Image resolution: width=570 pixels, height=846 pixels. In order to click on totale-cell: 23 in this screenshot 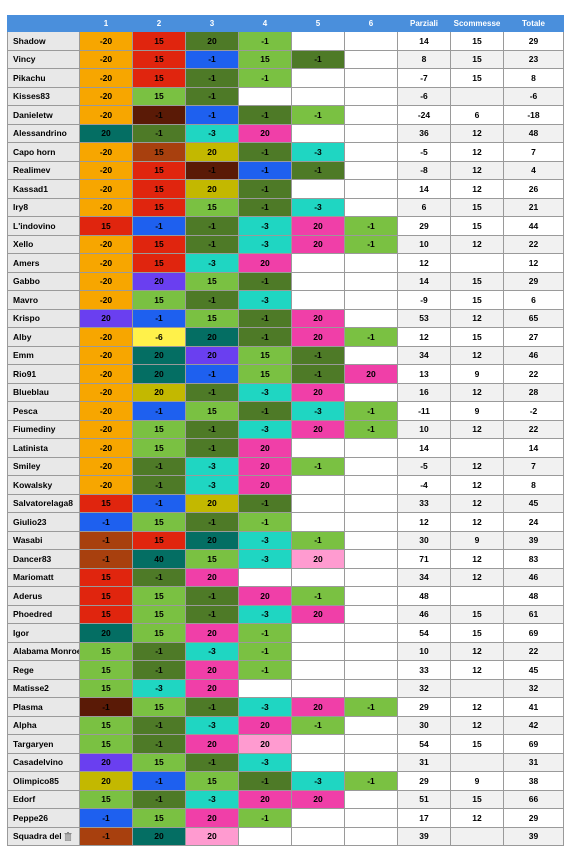, I will do `click(533, 59)`.